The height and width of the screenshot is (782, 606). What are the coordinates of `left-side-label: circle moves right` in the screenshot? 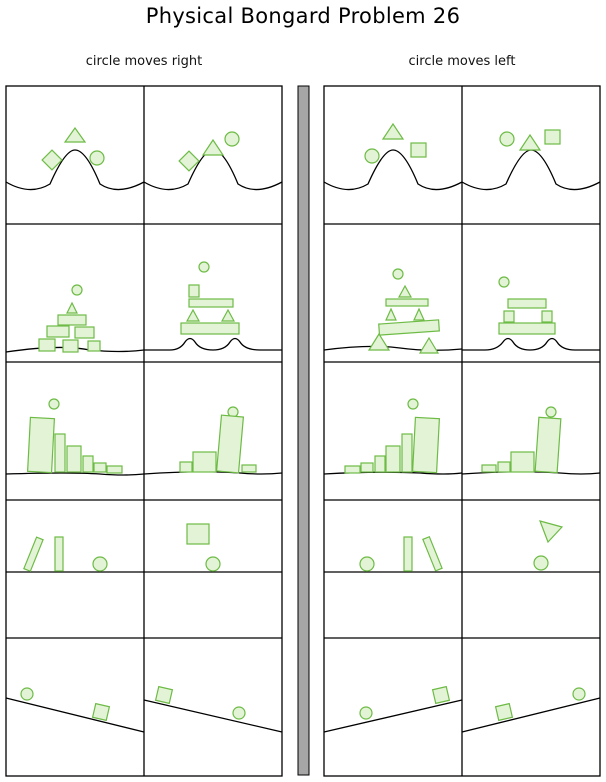 It's located at (144, 61).